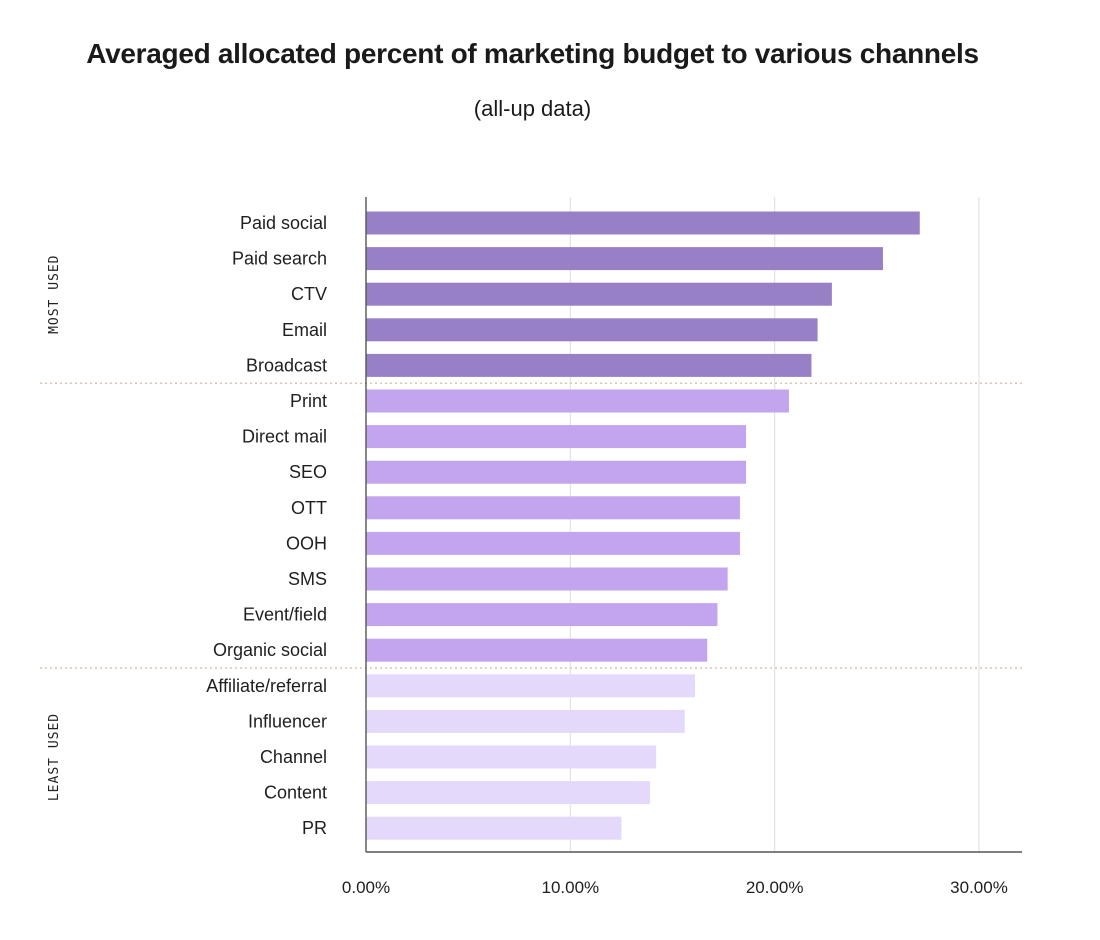  I want to click on x-tick-labels: 0.00% 10.00% 20.00% 30.00%, so click(675, 887).